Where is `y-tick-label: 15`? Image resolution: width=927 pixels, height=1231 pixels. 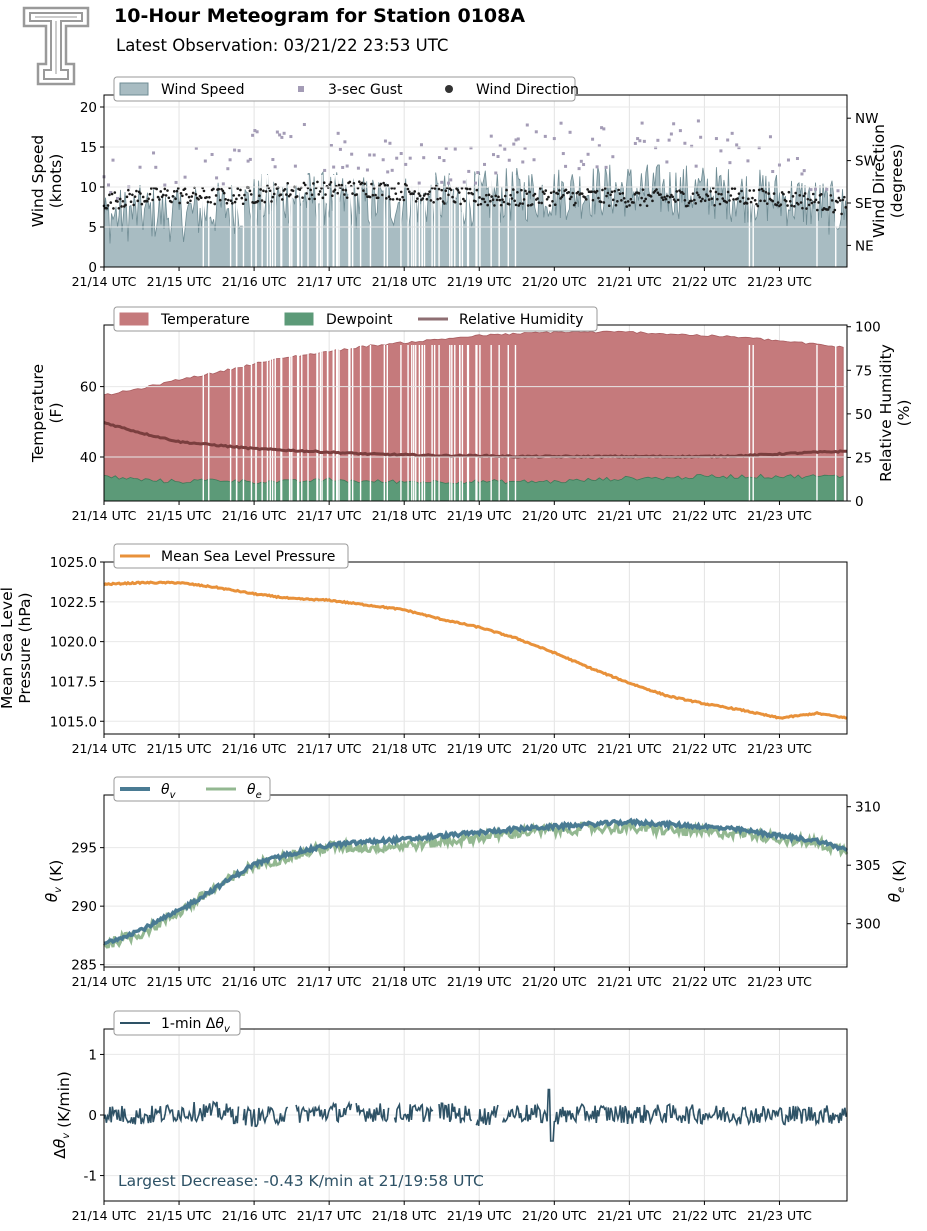 y-tick-label: 15 is located at coordinates (88, 148).